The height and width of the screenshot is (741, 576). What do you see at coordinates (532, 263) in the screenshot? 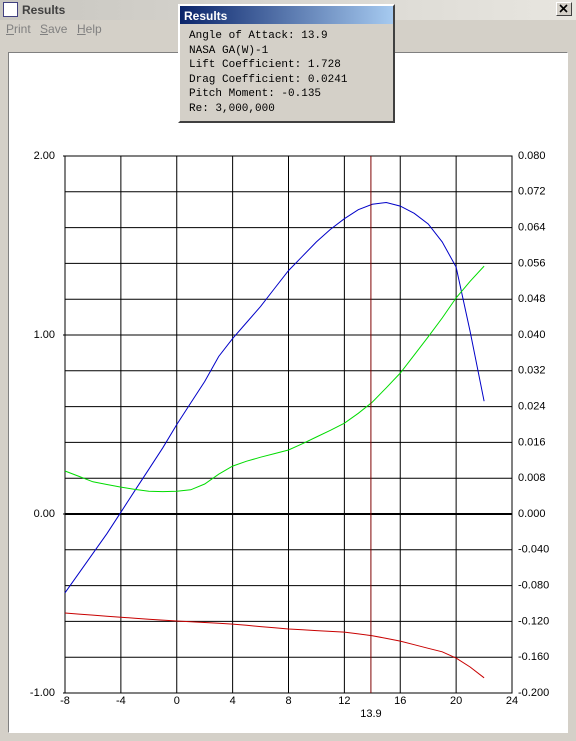
I see `y2-tick-label: 0.056` at bounding box center [532, 263].